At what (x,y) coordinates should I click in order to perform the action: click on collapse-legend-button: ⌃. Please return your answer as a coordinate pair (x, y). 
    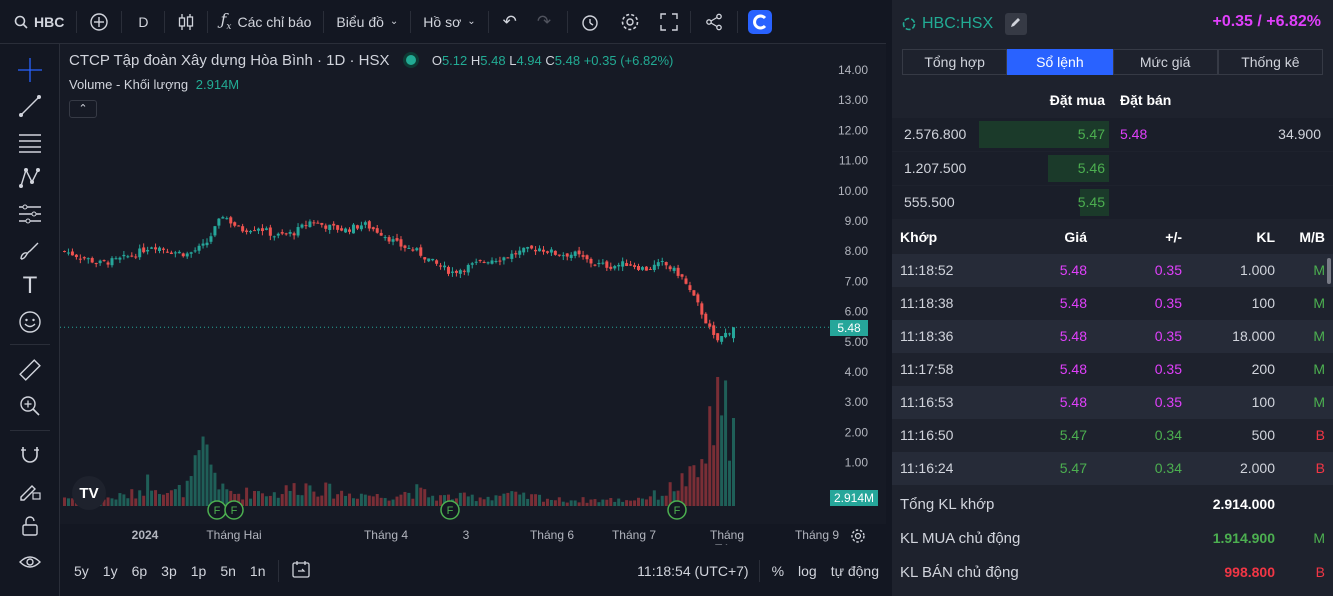
    Looking at the image, I should click on (83, 109).